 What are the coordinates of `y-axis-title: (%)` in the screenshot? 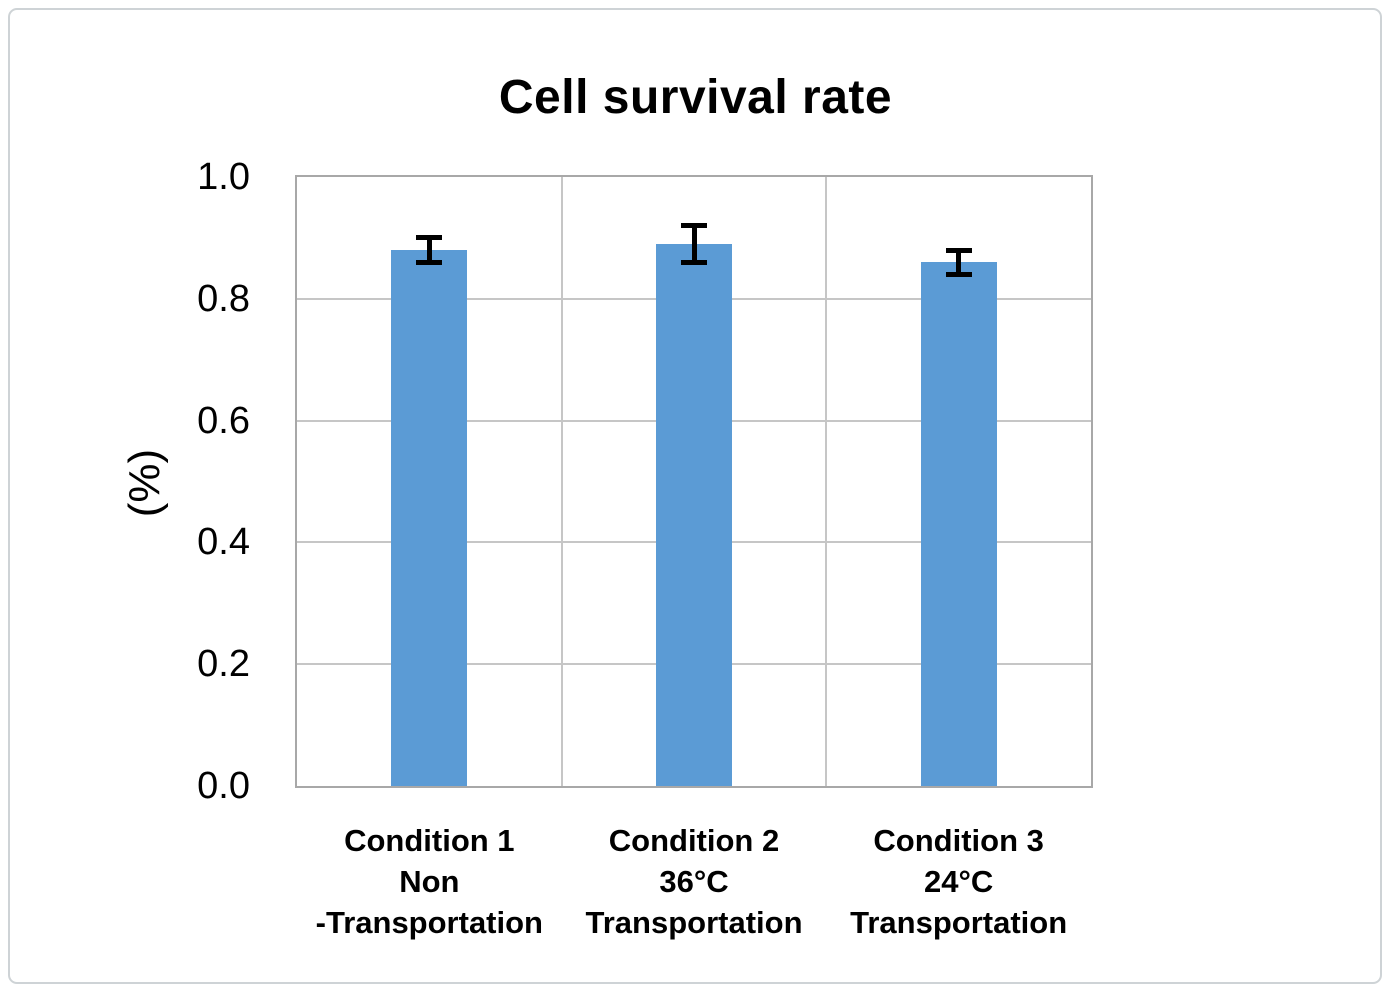 It's located at (144, 483).